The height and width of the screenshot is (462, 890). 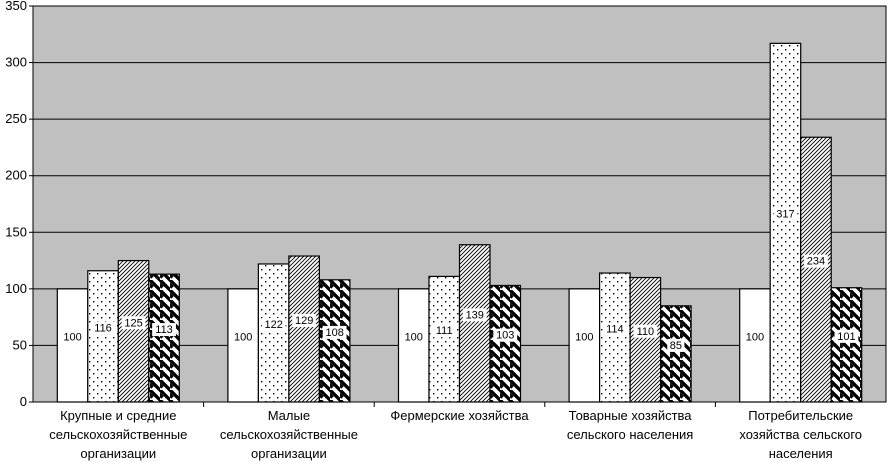 I want to click on data-label: 113, so click(x=164, y=330).